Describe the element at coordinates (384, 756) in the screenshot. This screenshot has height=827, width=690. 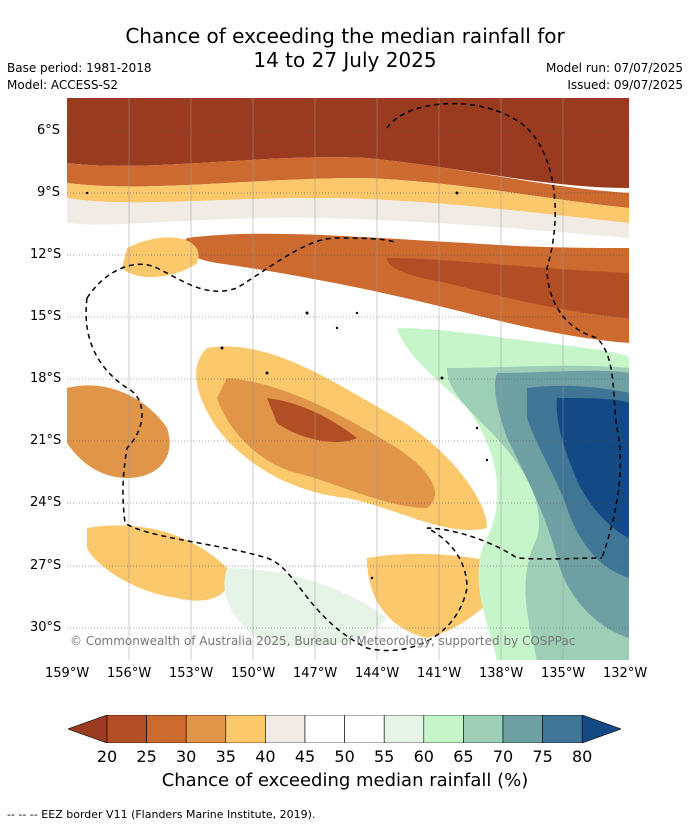
I see `colorbar-tick-label: 55` at that location.